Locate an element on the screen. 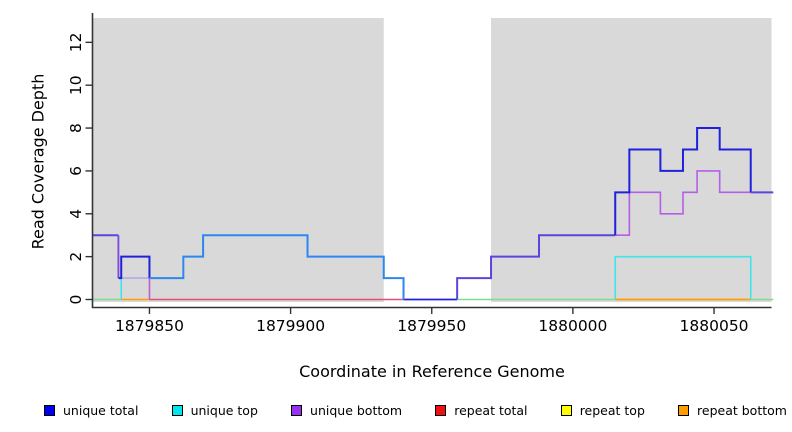 This screenshot has height=432, width=792. legend-label: unique top is located at coordinates (224, 410).